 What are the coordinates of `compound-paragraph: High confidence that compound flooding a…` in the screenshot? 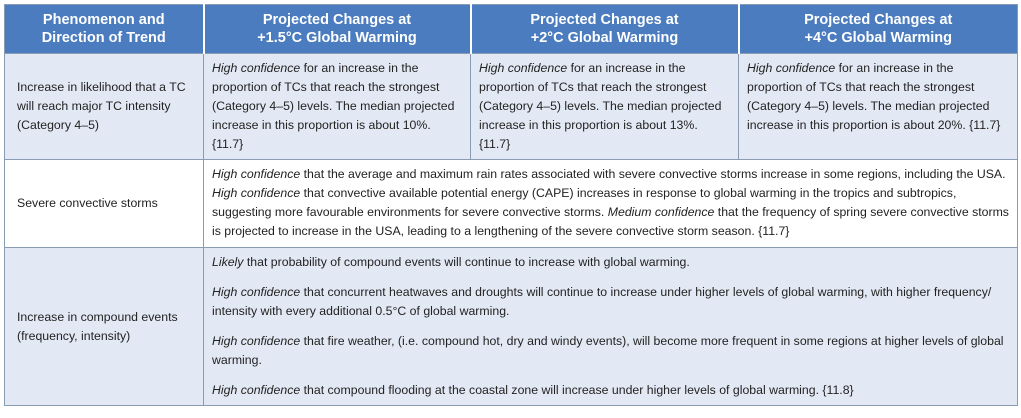 It's located at (533, 390).